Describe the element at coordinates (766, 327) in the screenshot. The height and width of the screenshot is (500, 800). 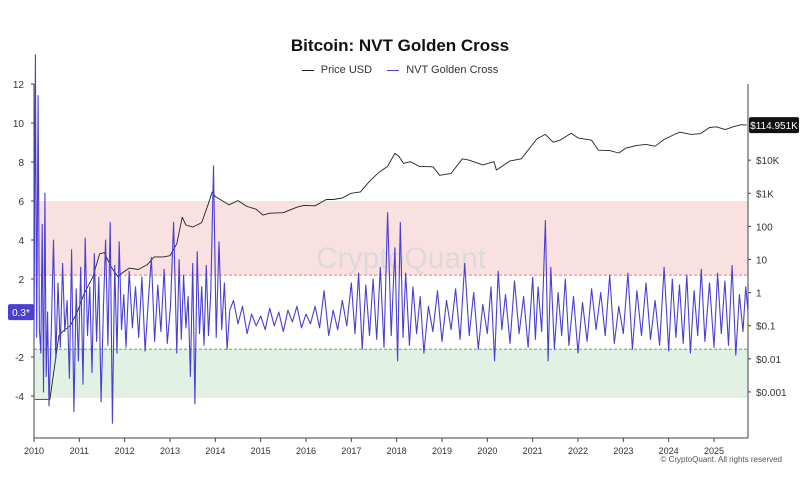
I see `y-right-tick-label: $0.1` at that location.